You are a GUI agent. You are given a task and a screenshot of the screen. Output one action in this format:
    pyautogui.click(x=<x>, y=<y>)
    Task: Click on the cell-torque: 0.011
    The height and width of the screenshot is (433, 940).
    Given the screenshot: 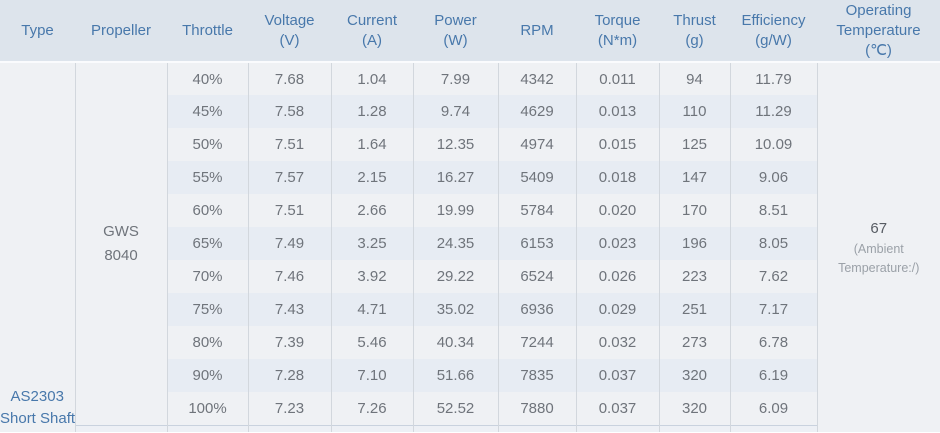 What is the action you would take?
    pyautogui.click(x=617, y=78)
    